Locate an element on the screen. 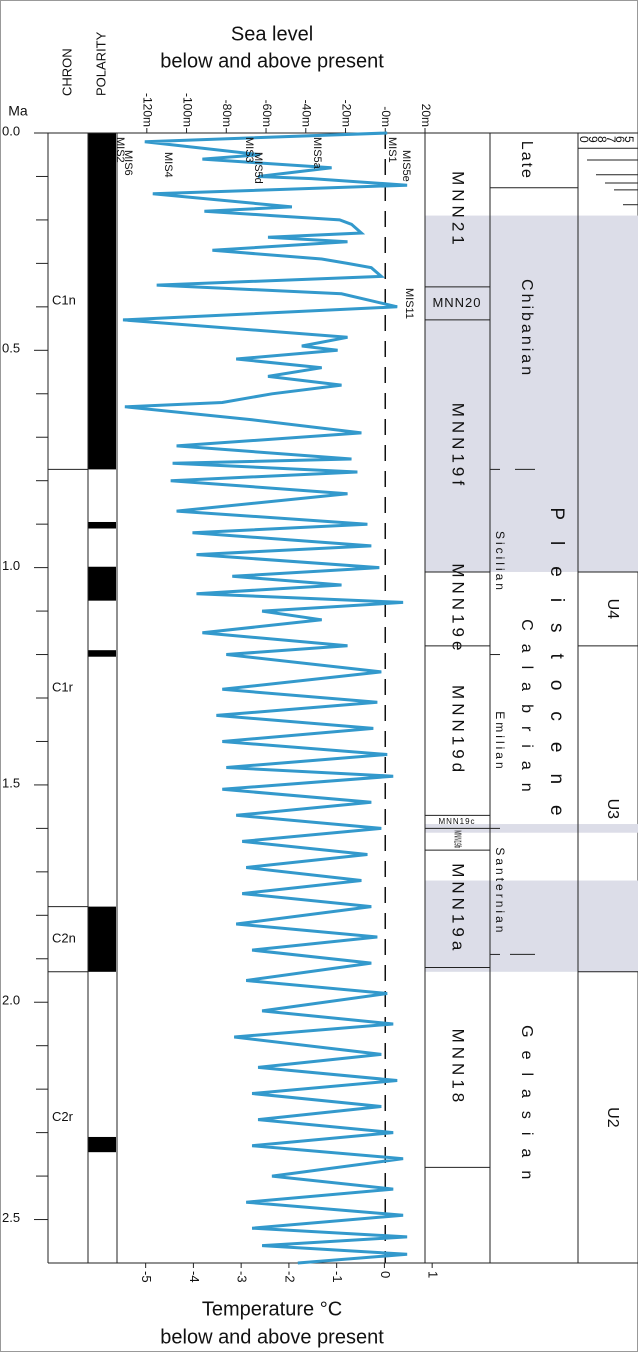  stage-label: Late is located at coordinates (526, 160).